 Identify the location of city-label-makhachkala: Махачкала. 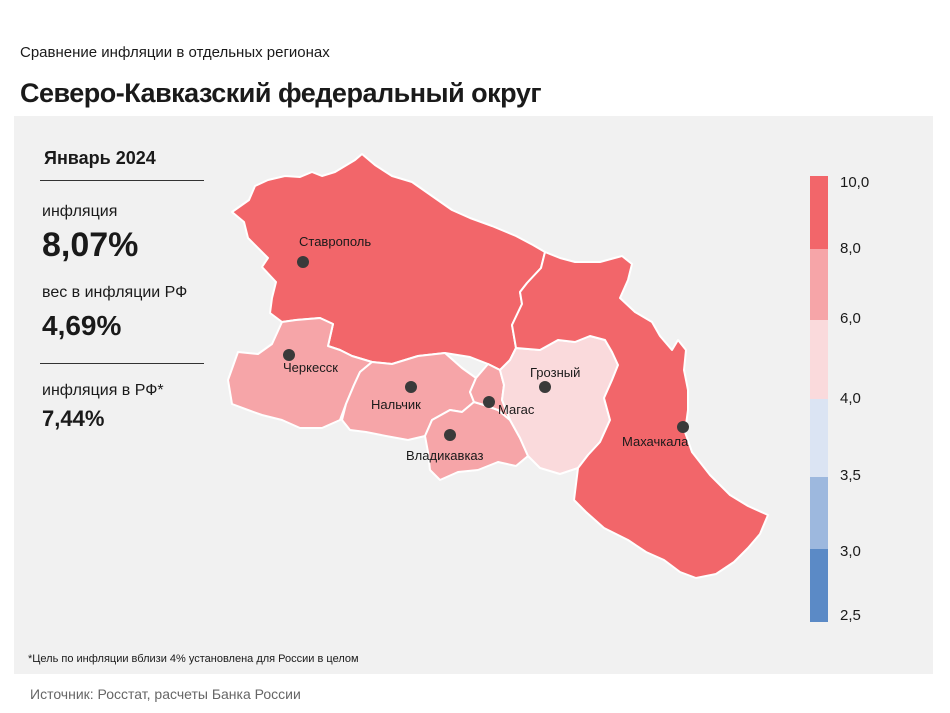
(655, 441).